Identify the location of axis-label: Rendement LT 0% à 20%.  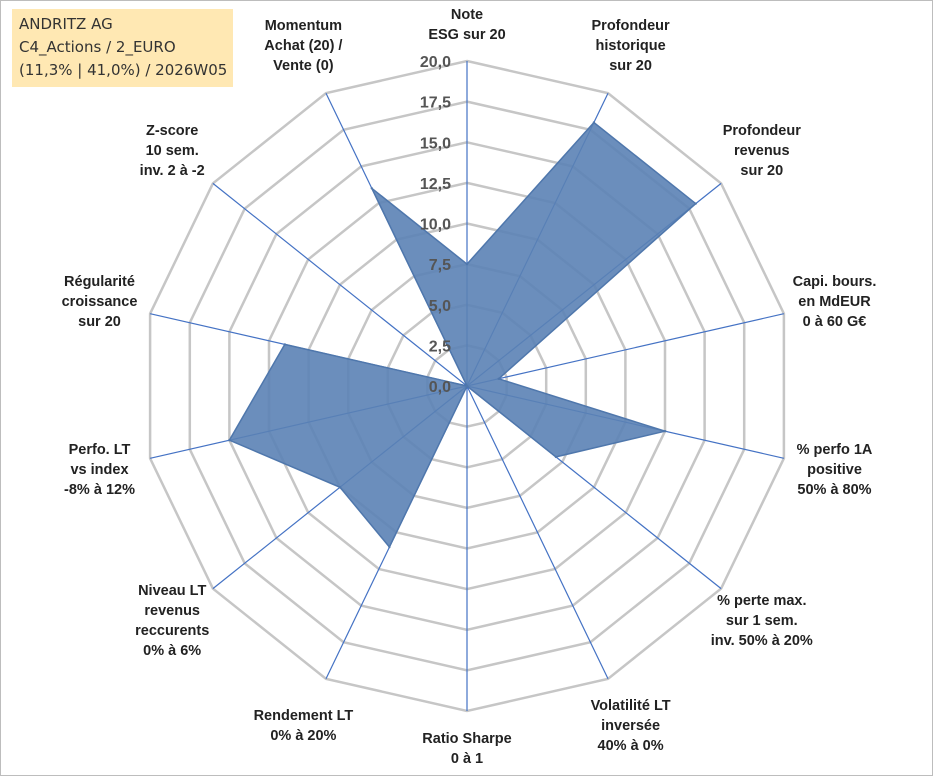
(303, 726).